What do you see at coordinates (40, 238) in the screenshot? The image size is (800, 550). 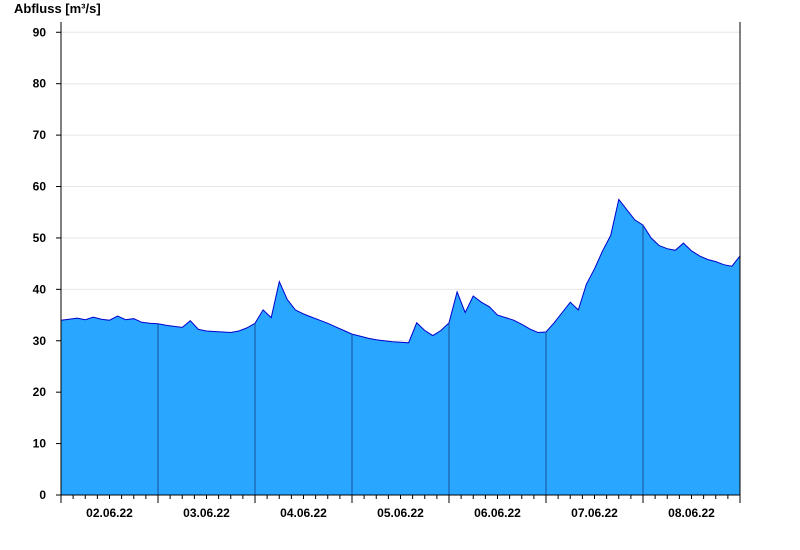 I see `y-tick-label-50: 50` at bounding box center [40, 238].